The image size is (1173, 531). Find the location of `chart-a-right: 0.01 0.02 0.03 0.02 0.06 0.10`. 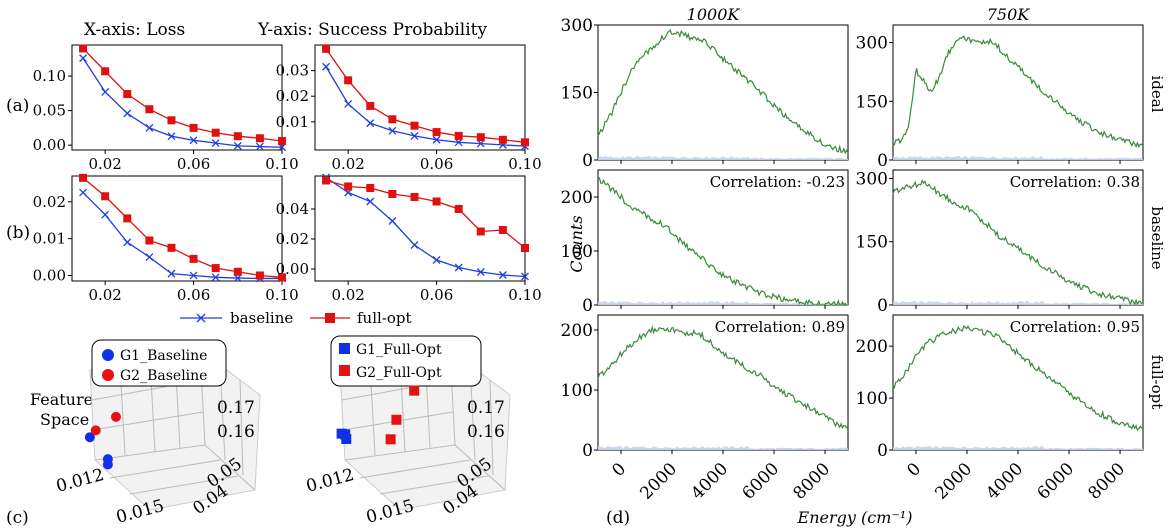

chart-a-right: 0.01 0.02 0.03 0.02 0.06 0.10 is located at coordinates (409, 108).